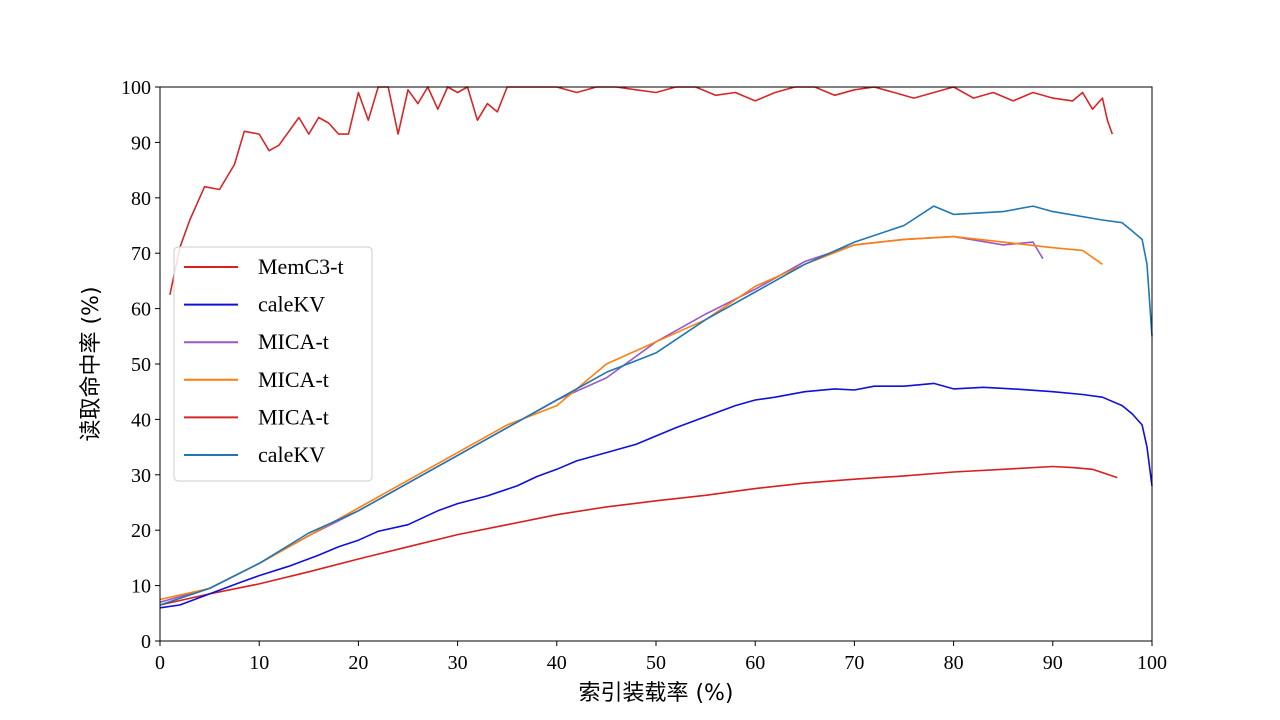 This screenshot has height=720, width=1280. What do you see at coordinates (141, 587) in the screenshot?
I see `y-tick-label: 10` at bounding box center [141, 587].